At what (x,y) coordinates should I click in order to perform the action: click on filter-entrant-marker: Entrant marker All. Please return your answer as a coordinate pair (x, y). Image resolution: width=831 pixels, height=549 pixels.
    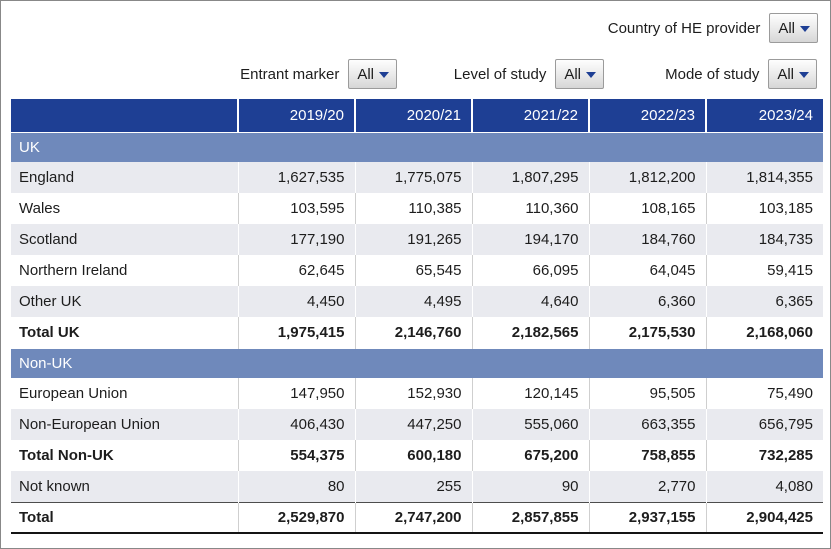
    Looking at the image, I should click on (318, 74).